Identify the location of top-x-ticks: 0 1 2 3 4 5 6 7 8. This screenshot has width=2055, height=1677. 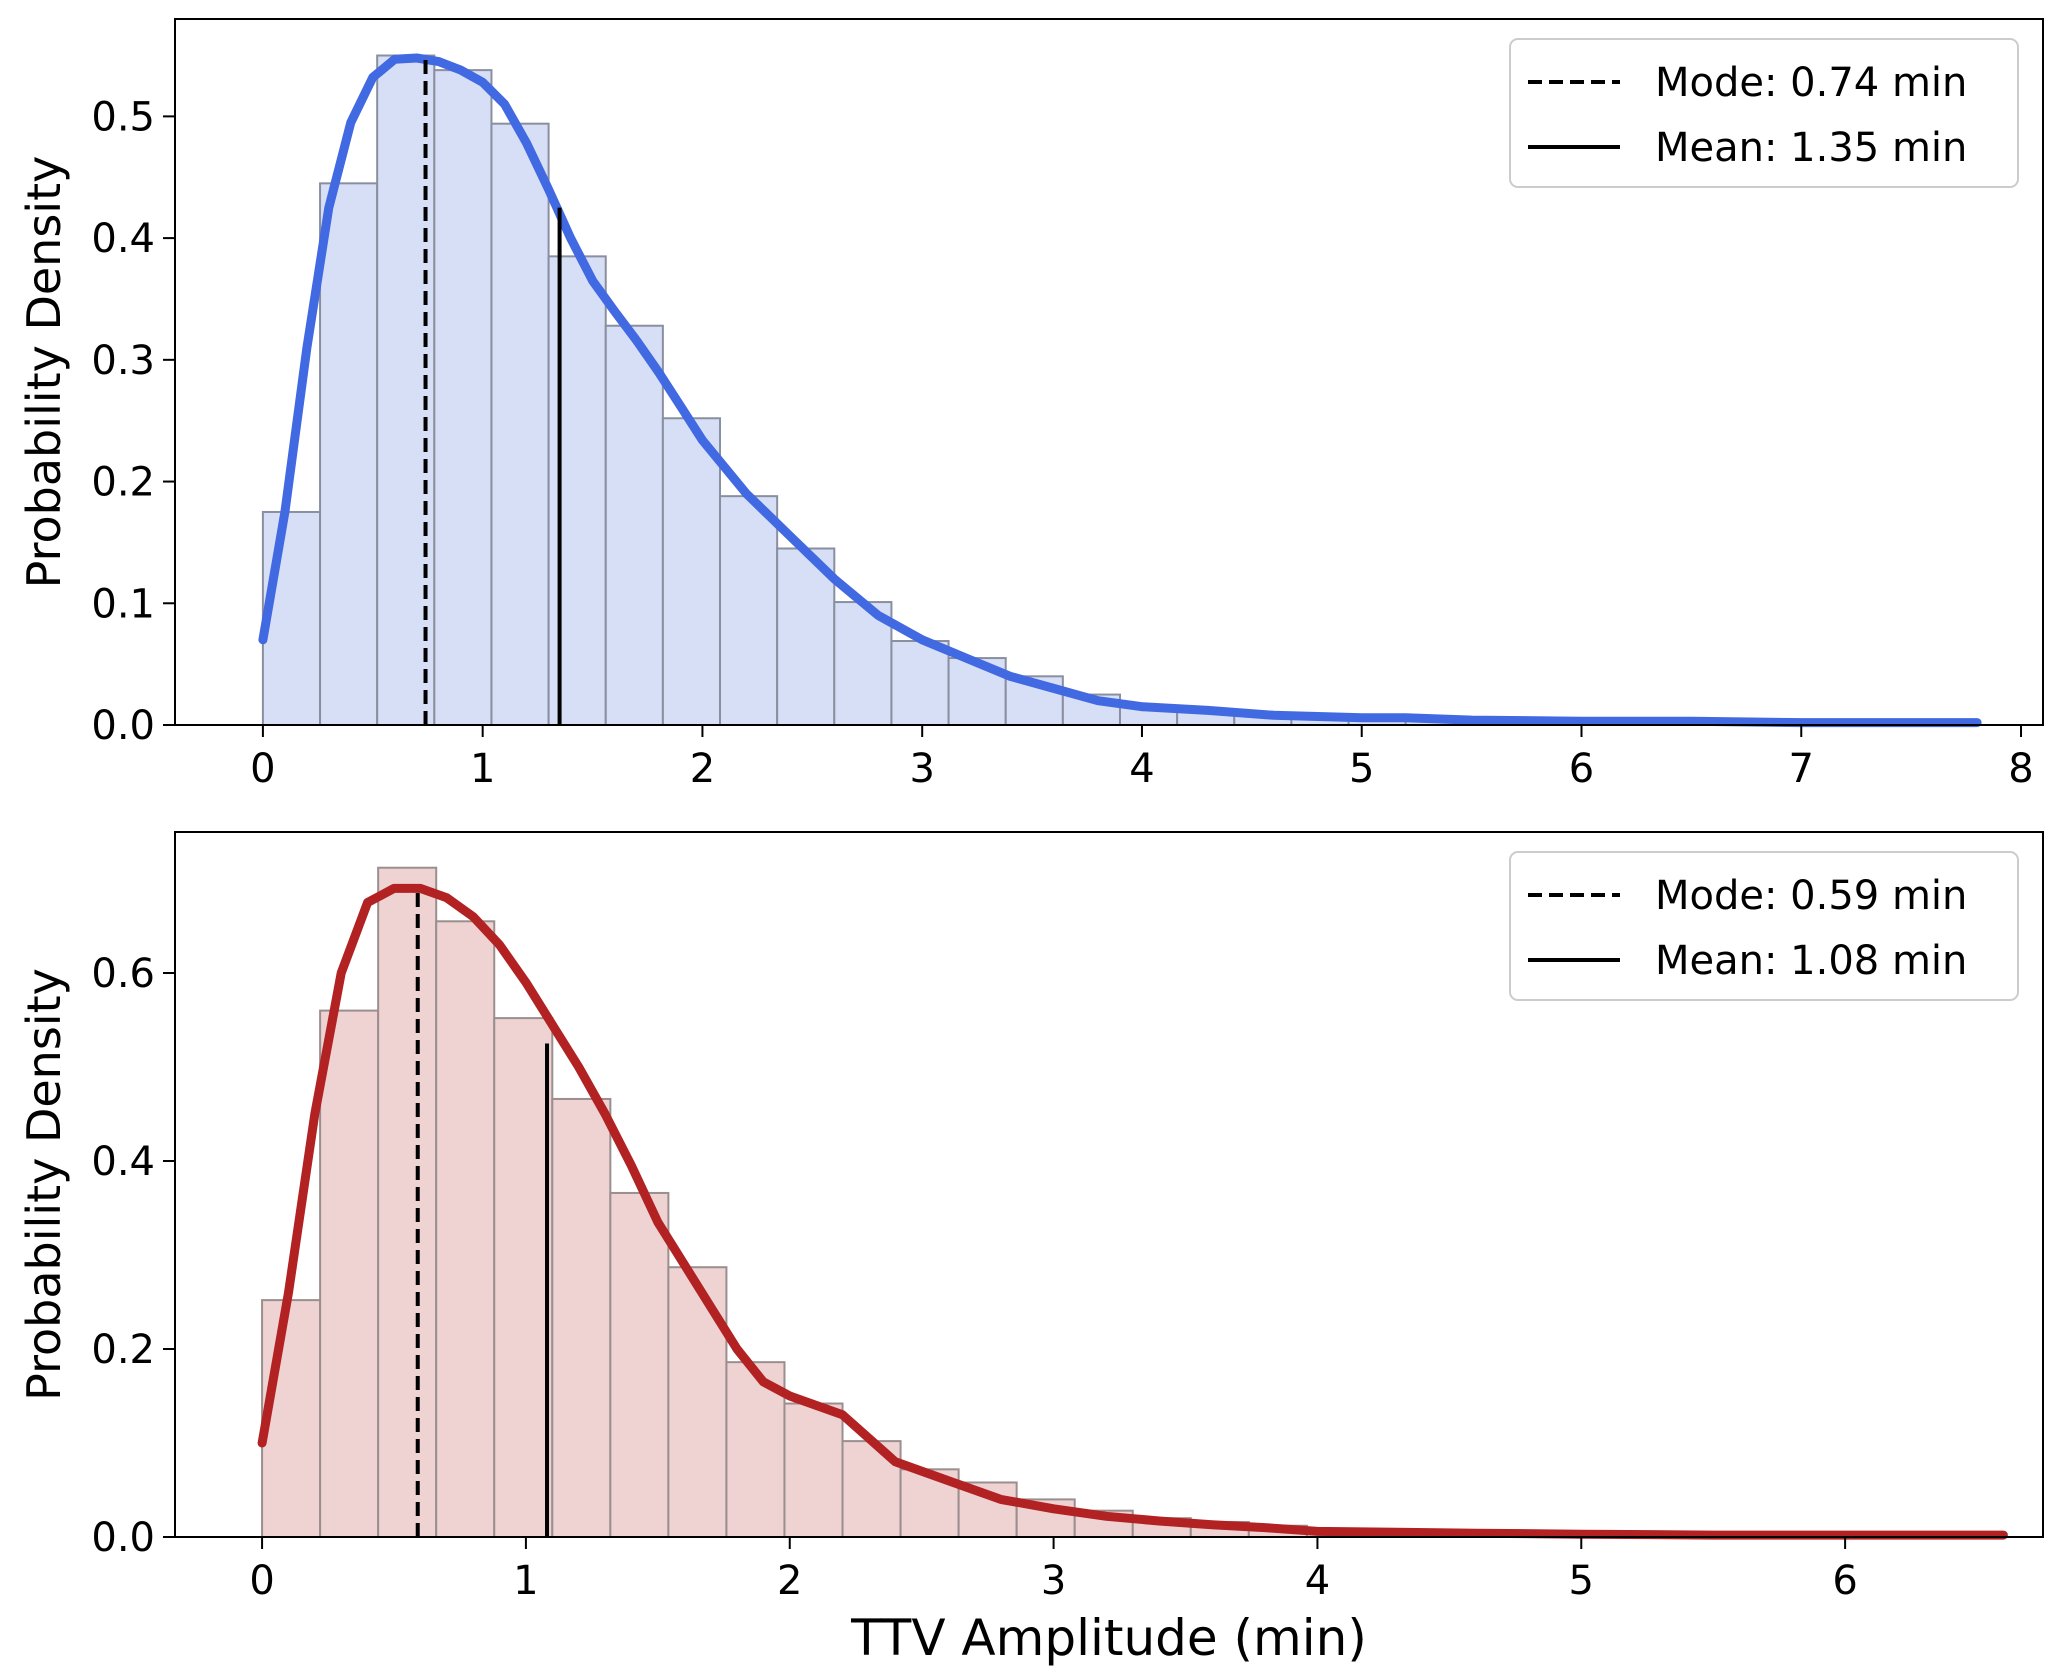
(1142, 758).